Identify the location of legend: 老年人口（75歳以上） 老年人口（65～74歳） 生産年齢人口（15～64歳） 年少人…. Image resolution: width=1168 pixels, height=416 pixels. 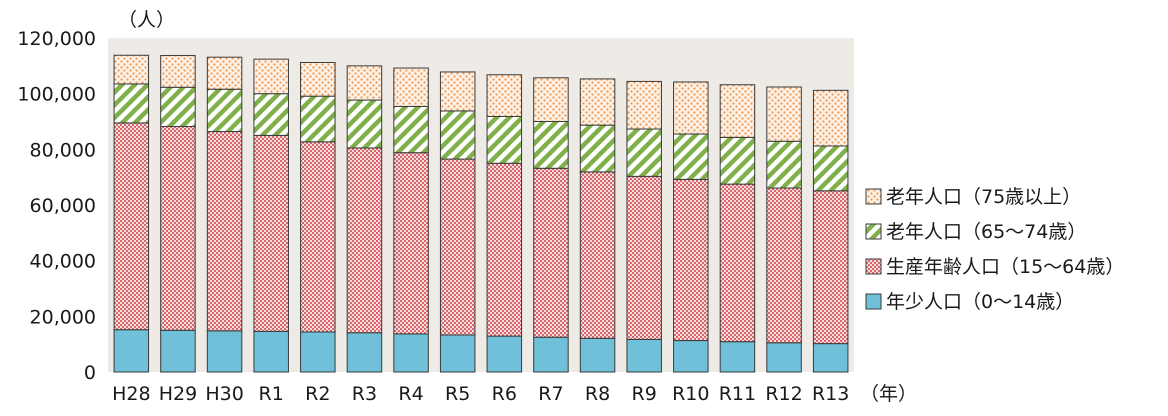
(994, 249).